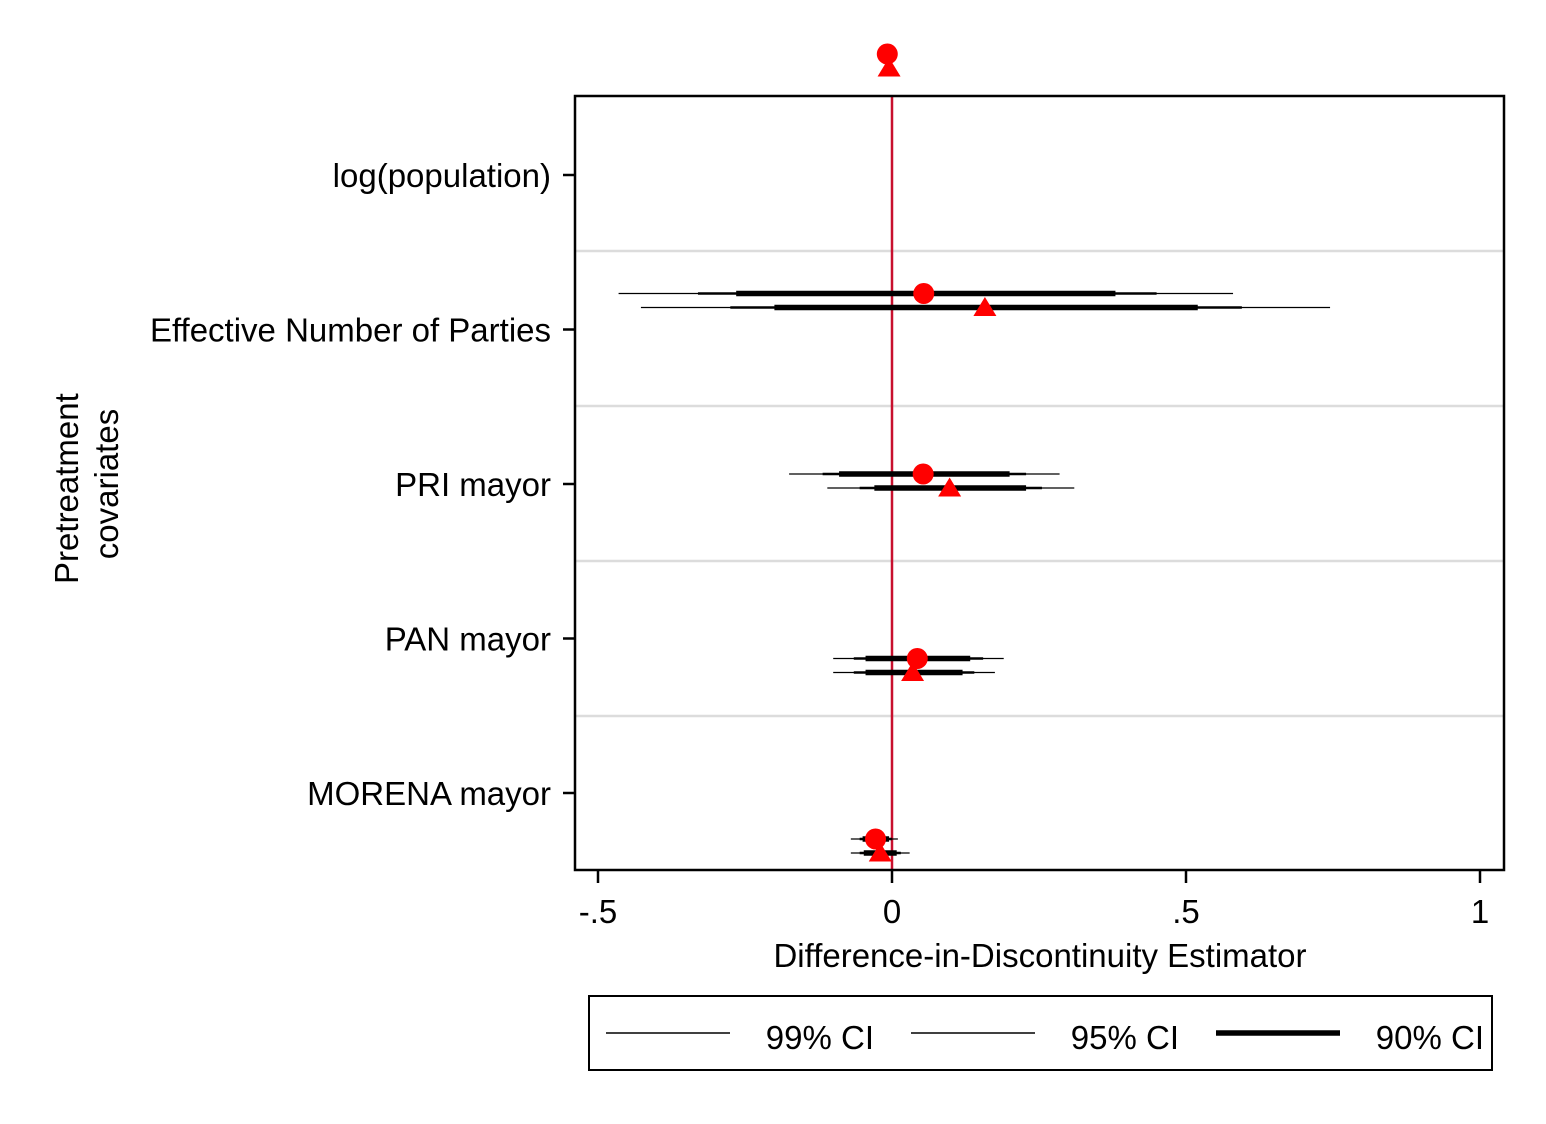  What do you see at coordinates (1480, 911) in the screenshot?
I see `x-tick-label: 1` at bounding box center [1480, 911].